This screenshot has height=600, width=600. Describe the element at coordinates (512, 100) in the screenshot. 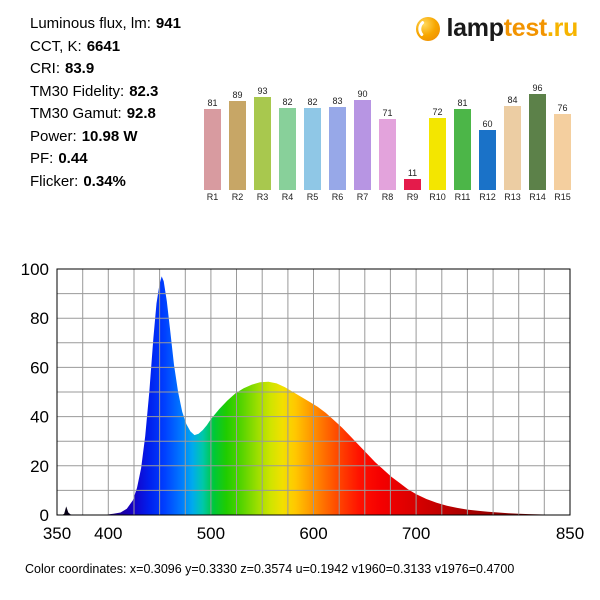

I see `bar-value: 84` at that location.